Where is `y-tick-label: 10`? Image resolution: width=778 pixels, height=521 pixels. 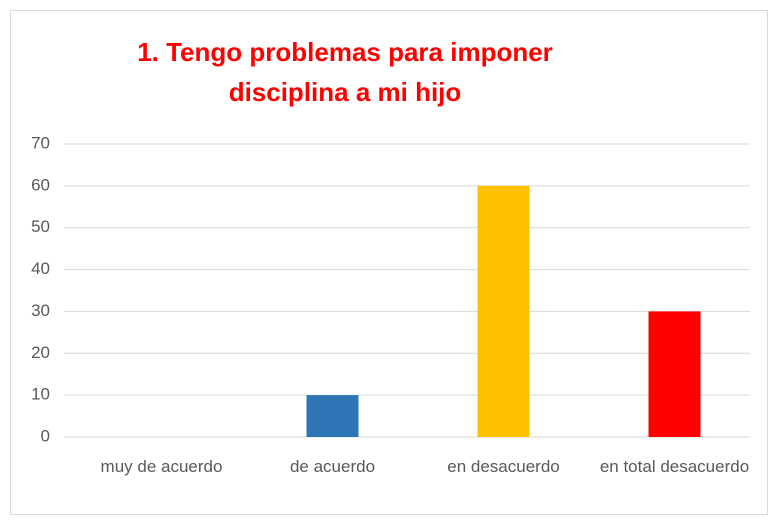 y-tick-label: 10 is located at coordinates (40, 394).